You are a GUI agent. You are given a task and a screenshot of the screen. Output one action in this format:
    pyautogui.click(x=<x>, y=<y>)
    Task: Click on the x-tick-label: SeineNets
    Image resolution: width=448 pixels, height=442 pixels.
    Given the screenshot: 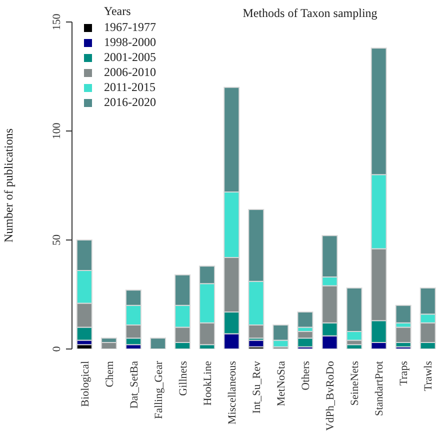 What is the action you would take?
    pyautogui.click(x=355, y=383)
    